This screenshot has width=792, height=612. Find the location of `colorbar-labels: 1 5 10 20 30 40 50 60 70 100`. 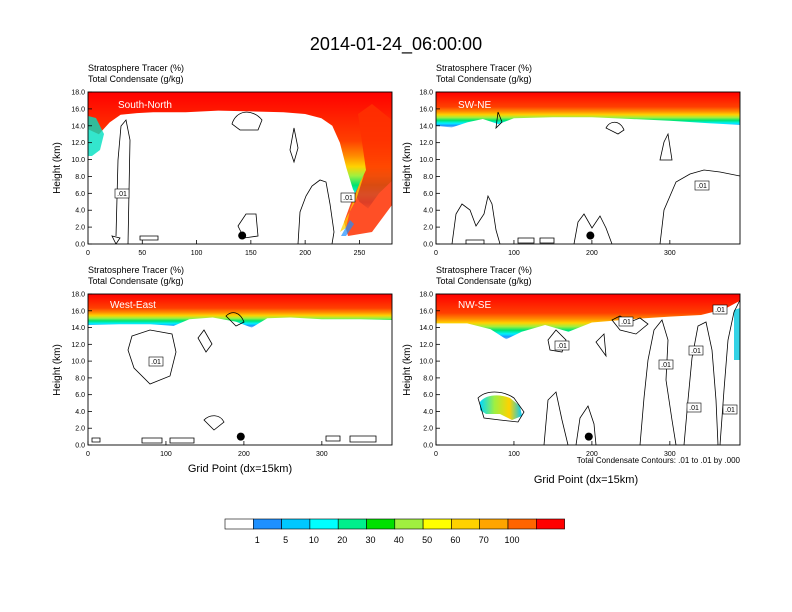

colorbar-labels: 1 5 10 20 30 40 50 60 70 100 is located at coordinates (387, 540).